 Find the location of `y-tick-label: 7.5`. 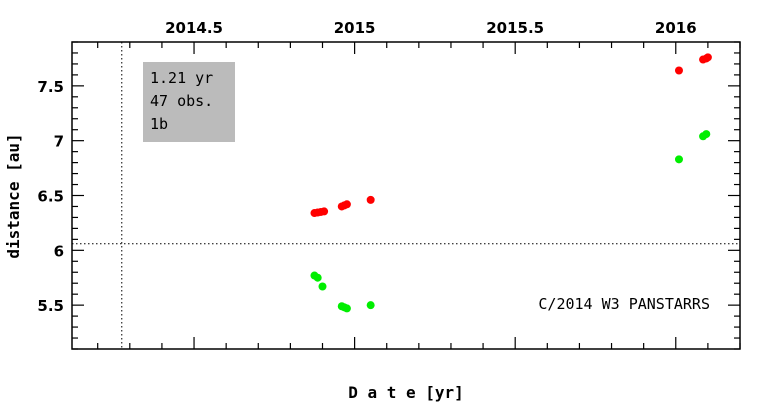

y-tick-label: 7.5 is located at coordinates (50, 87).